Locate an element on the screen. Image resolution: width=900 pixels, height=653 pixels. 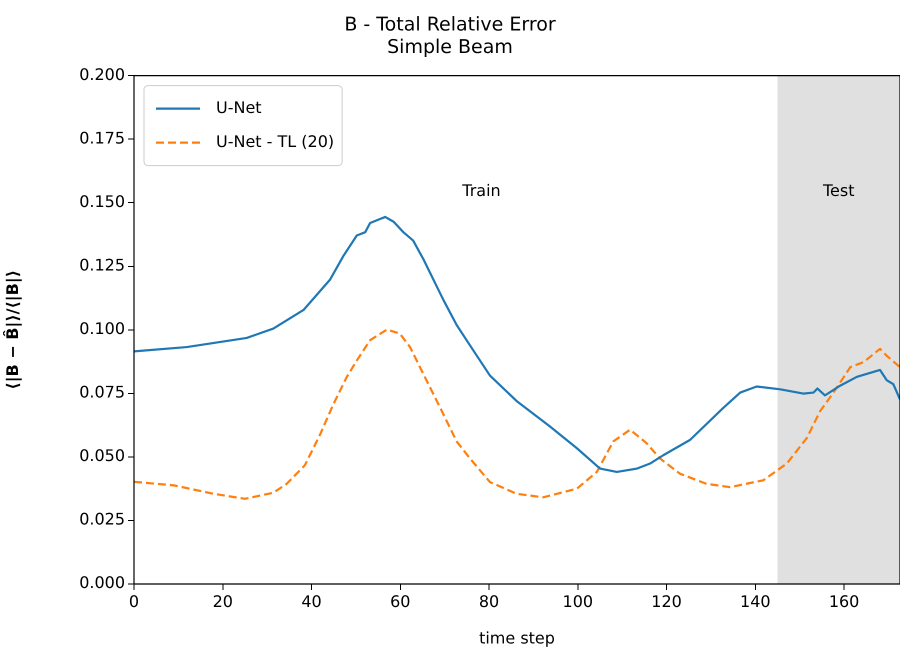
y-tick-label: 0.050 is located at coordinates (102, 456).